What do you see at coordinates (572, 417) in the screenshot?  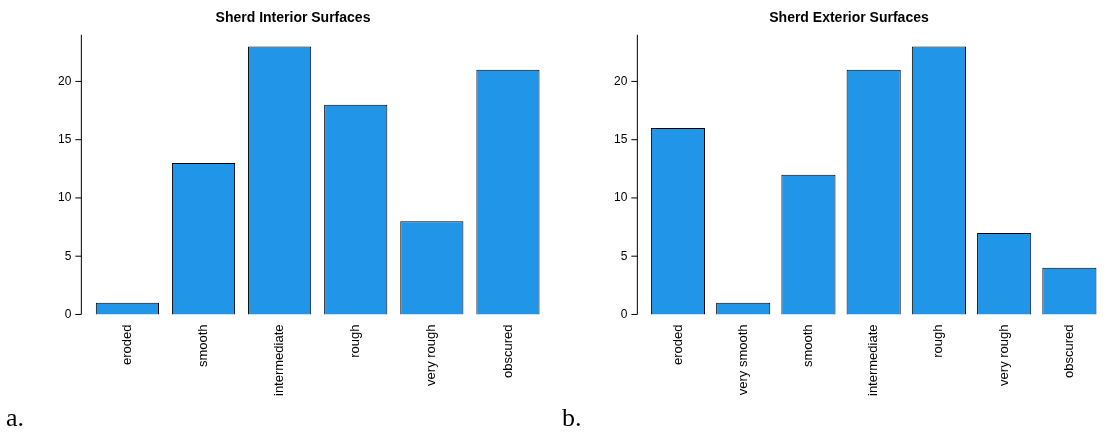 I see `text: b.` at bounding box center [572, 417].